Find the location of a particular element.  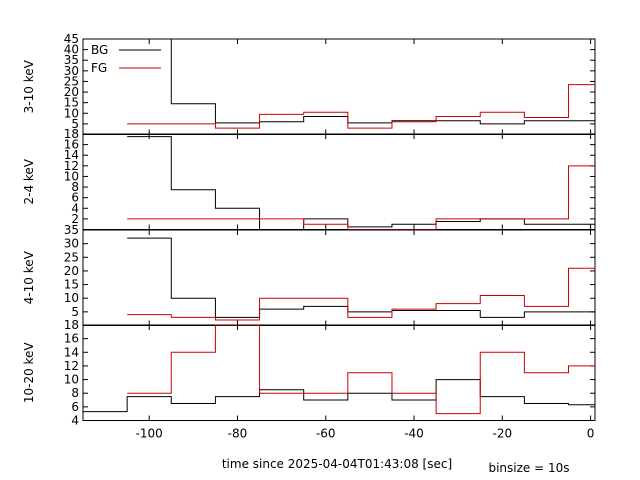

binsize-annotation: binsize = 10s is located at coordinates (528, 468).